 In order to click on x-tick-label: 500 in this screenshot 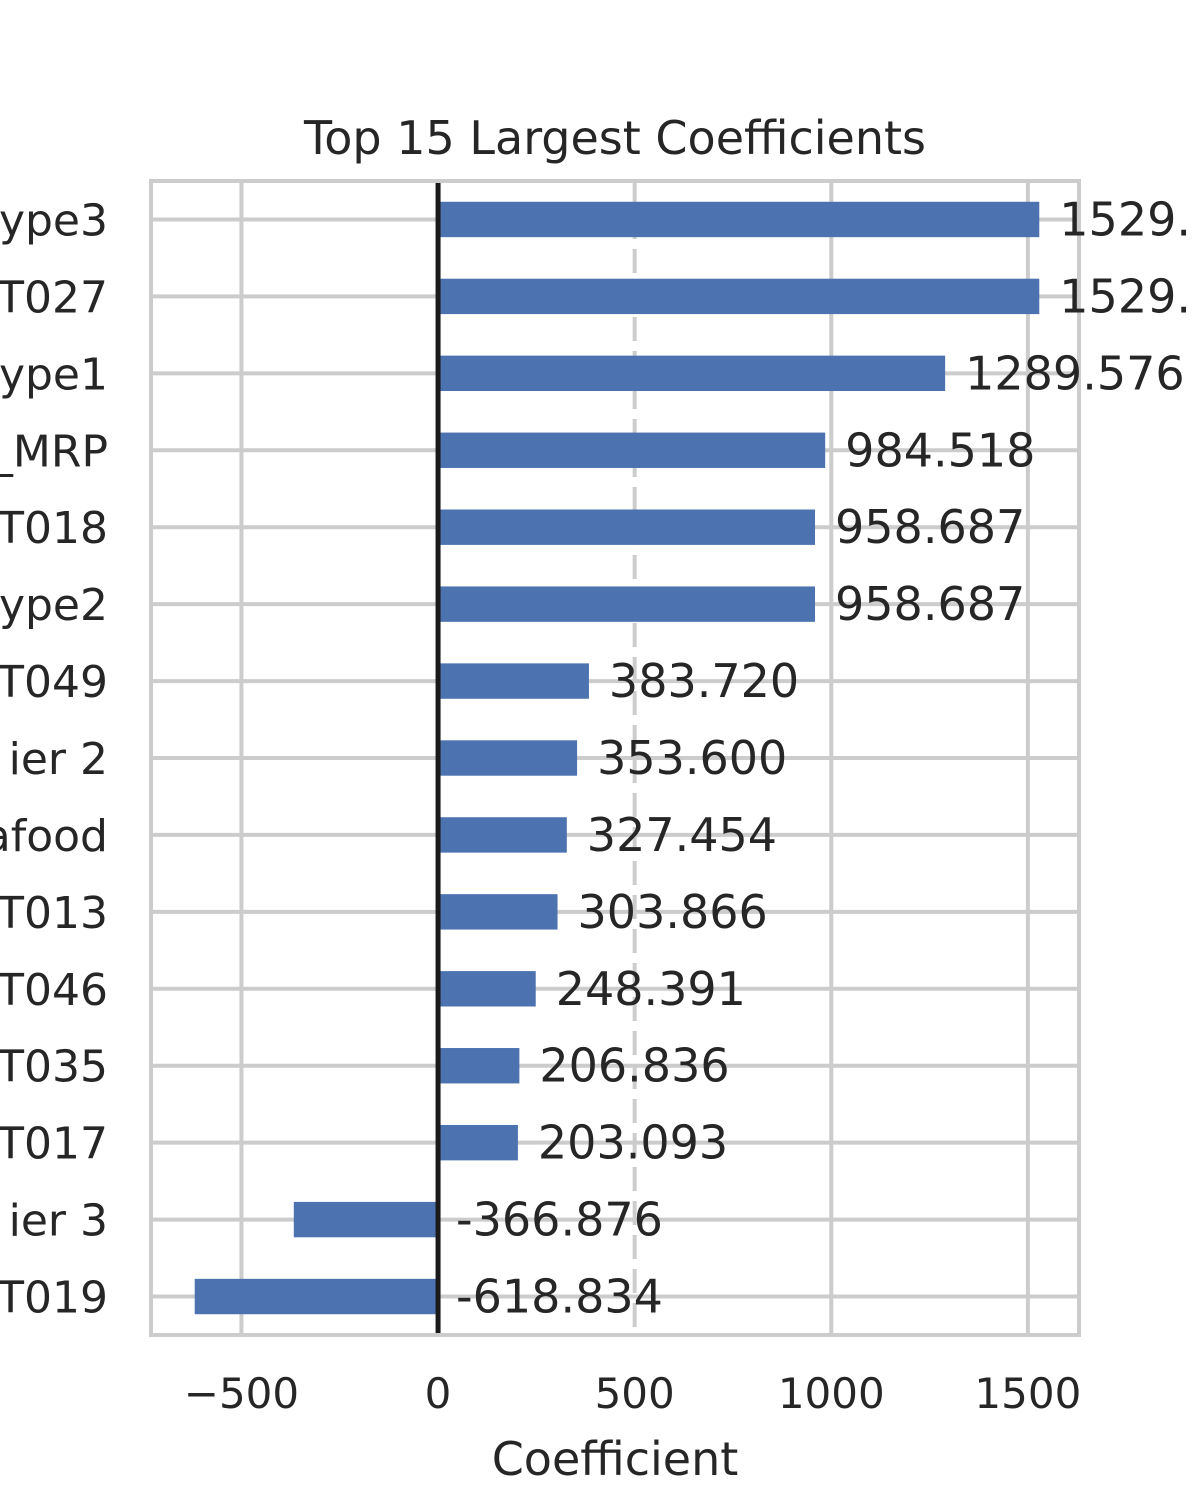, I will do `click(635, 1393)`.